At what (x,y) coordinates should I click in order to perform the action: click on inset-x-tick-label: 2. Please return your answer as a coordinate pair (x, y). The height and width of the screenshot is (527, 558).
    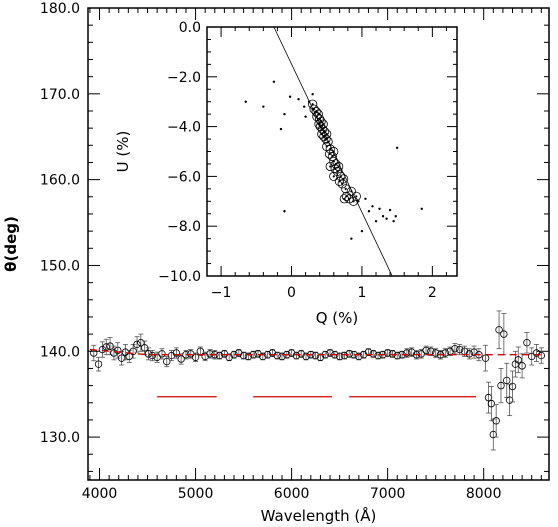
    Looking at the image, I should click on (432, 293).